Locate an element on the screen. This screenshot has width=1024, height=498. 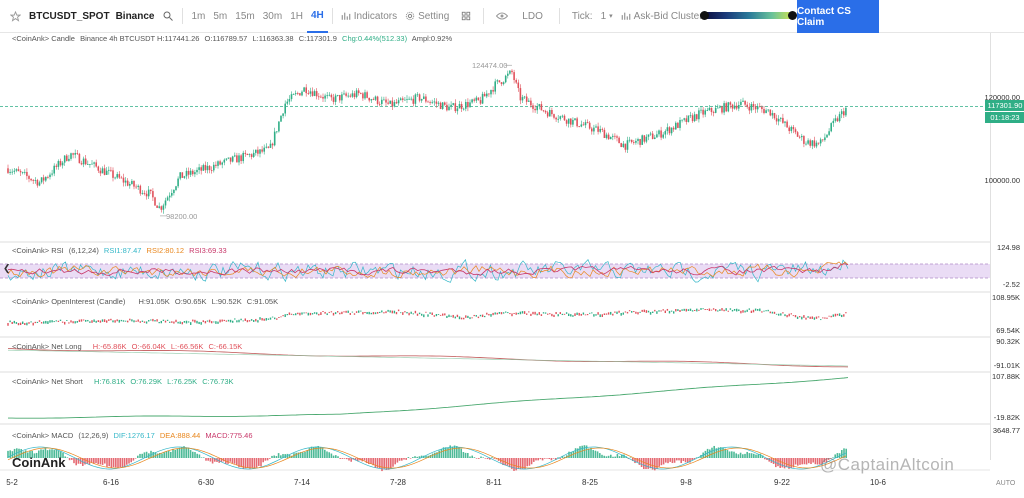
favorite-star-icon is located at coordinates (12, 16).